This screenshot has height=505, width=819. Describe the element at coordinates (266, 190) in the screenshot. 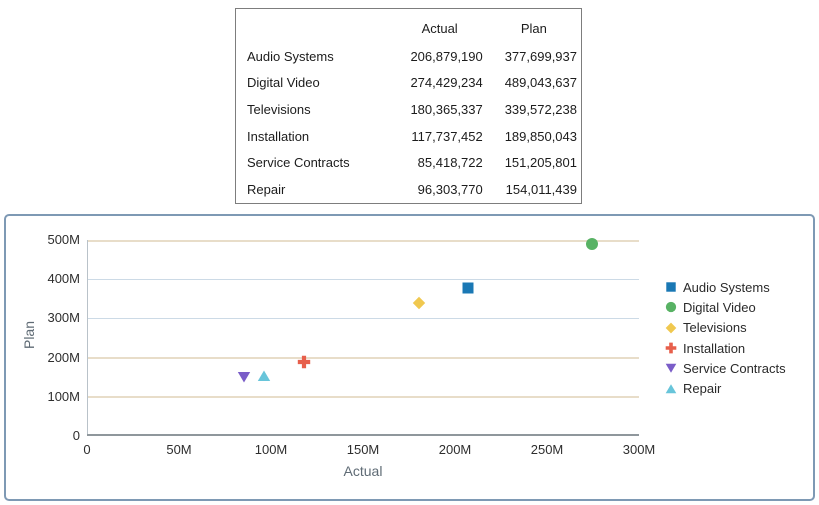

I see `row-category: Repair` at that location.